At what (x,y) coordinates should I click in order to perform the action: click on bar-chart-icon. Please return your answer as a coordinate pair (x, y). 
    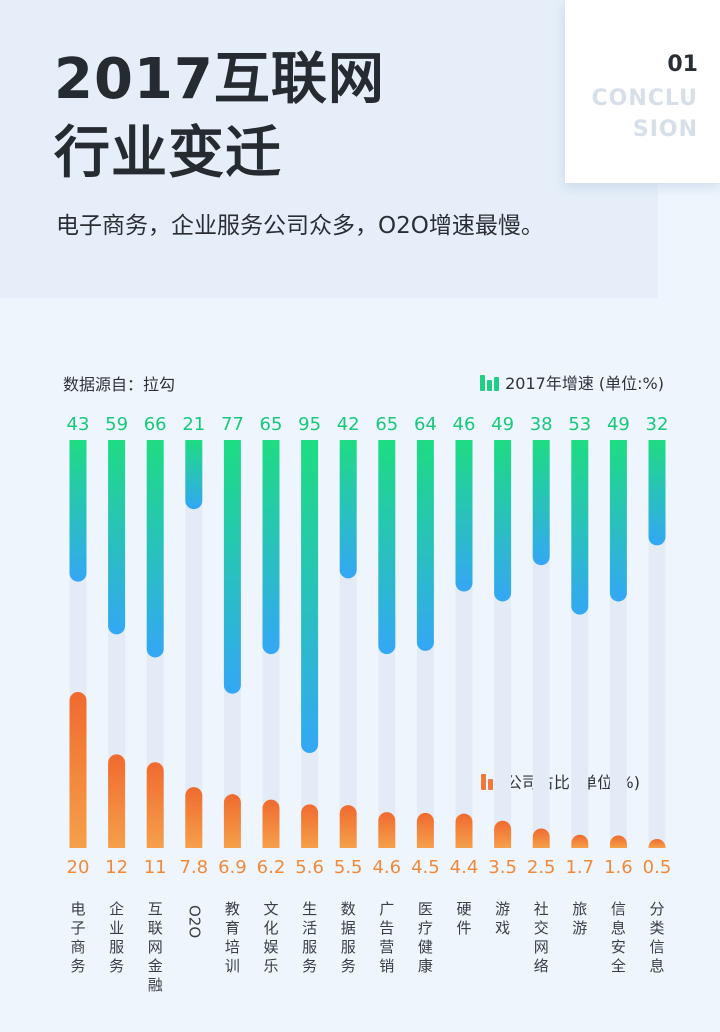
    Looking at the image, I should click on (490, 382).